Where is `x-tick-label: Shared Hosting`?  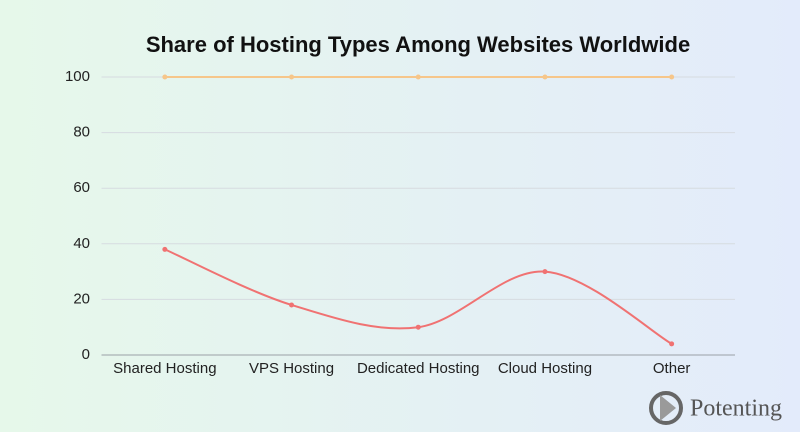 x-tick-label: Shared Hosting is located at coordinates (164, 368).